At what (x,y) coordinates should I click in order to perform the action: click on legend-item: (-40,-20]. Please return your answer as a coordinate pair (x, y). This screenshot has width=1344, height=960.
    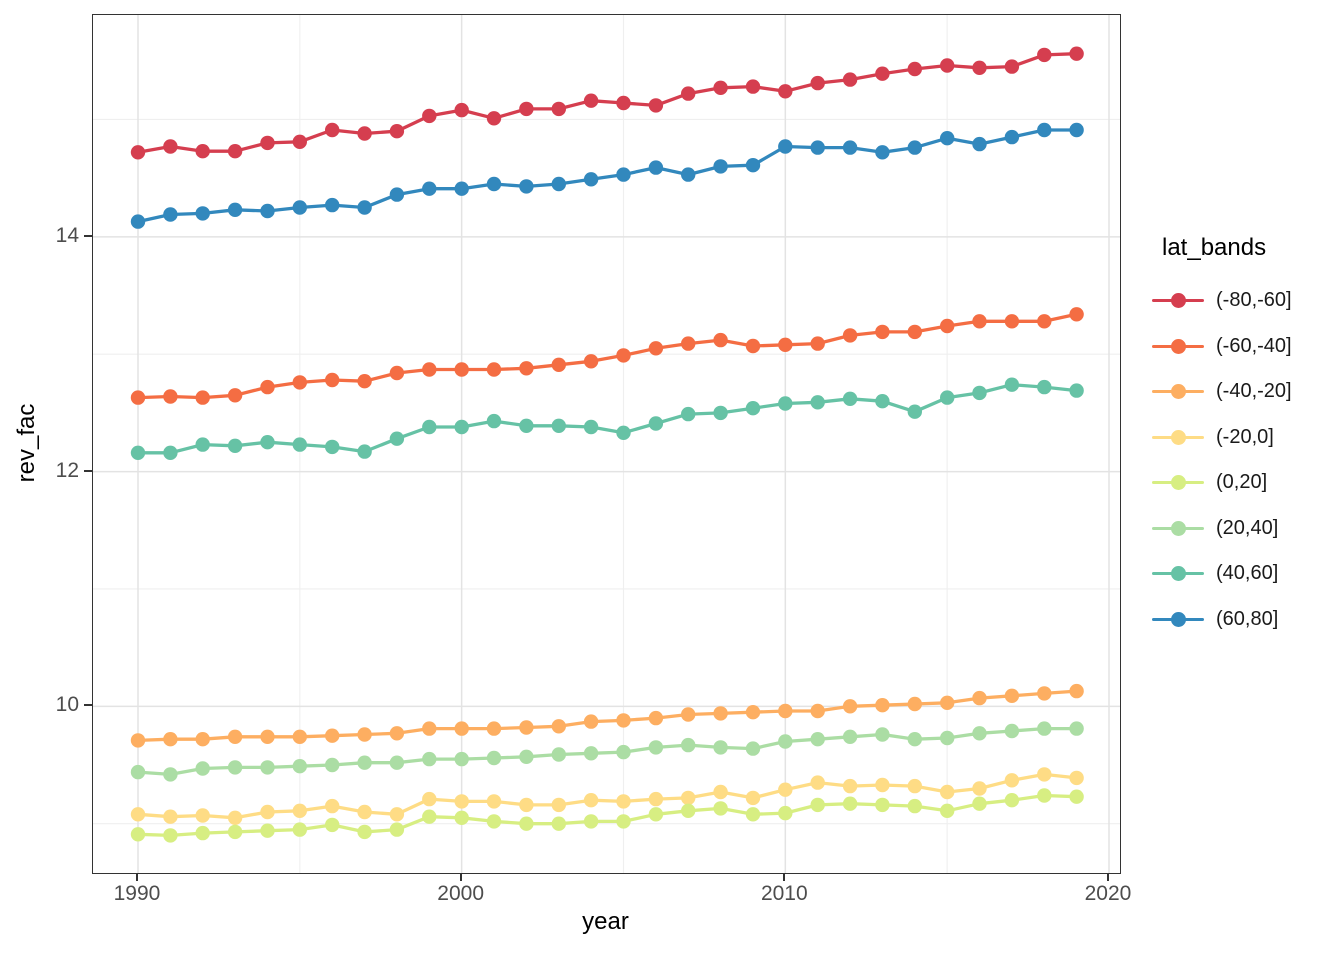
    Looking at the image, I should click on (1248, 392).